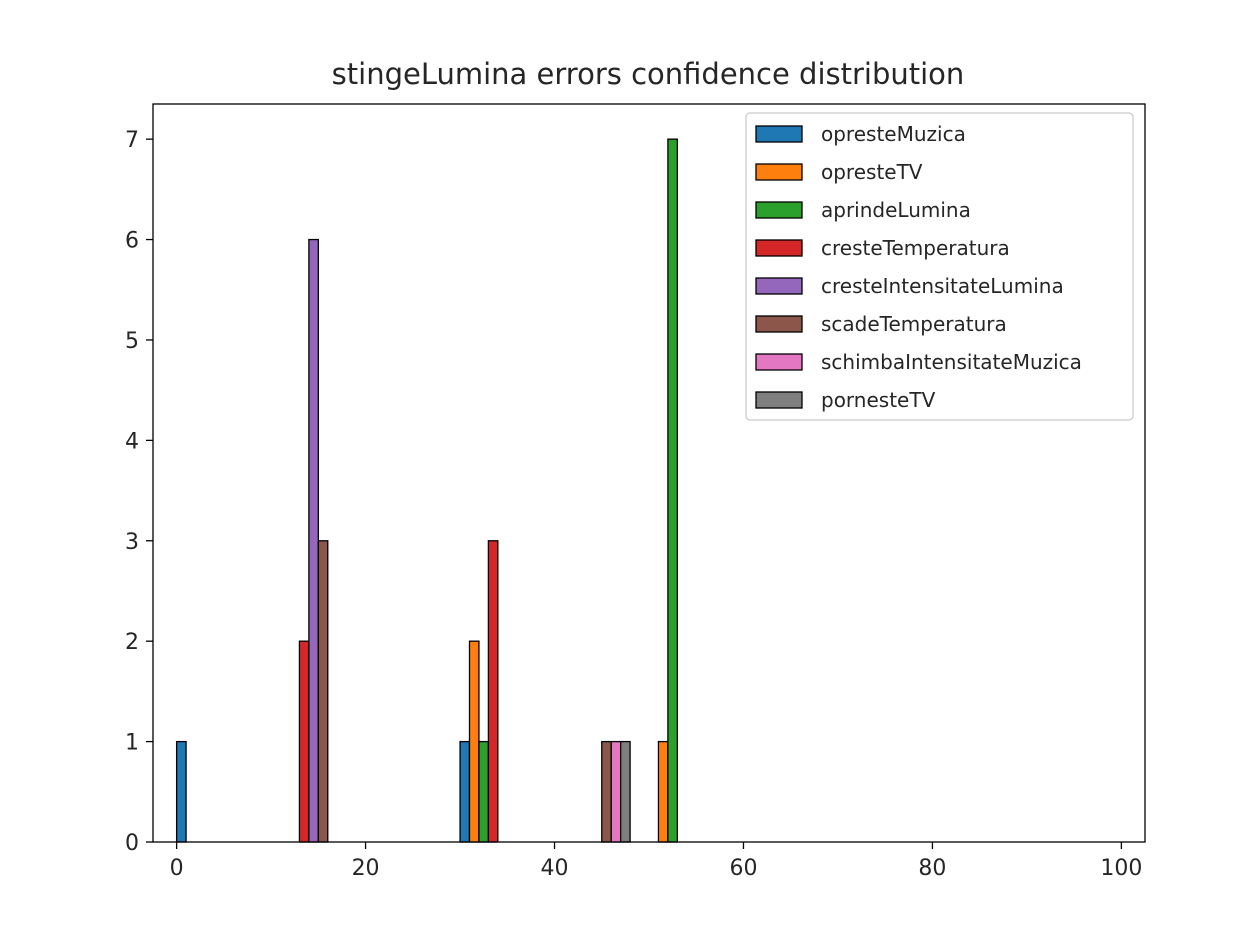 The image size is (1260, 937). What do you see at coordinates (915, 248) in the screenshot?
I see `legend-label-cresteTemperatura: cresteTemperatura` at bounding box center [915, 248].